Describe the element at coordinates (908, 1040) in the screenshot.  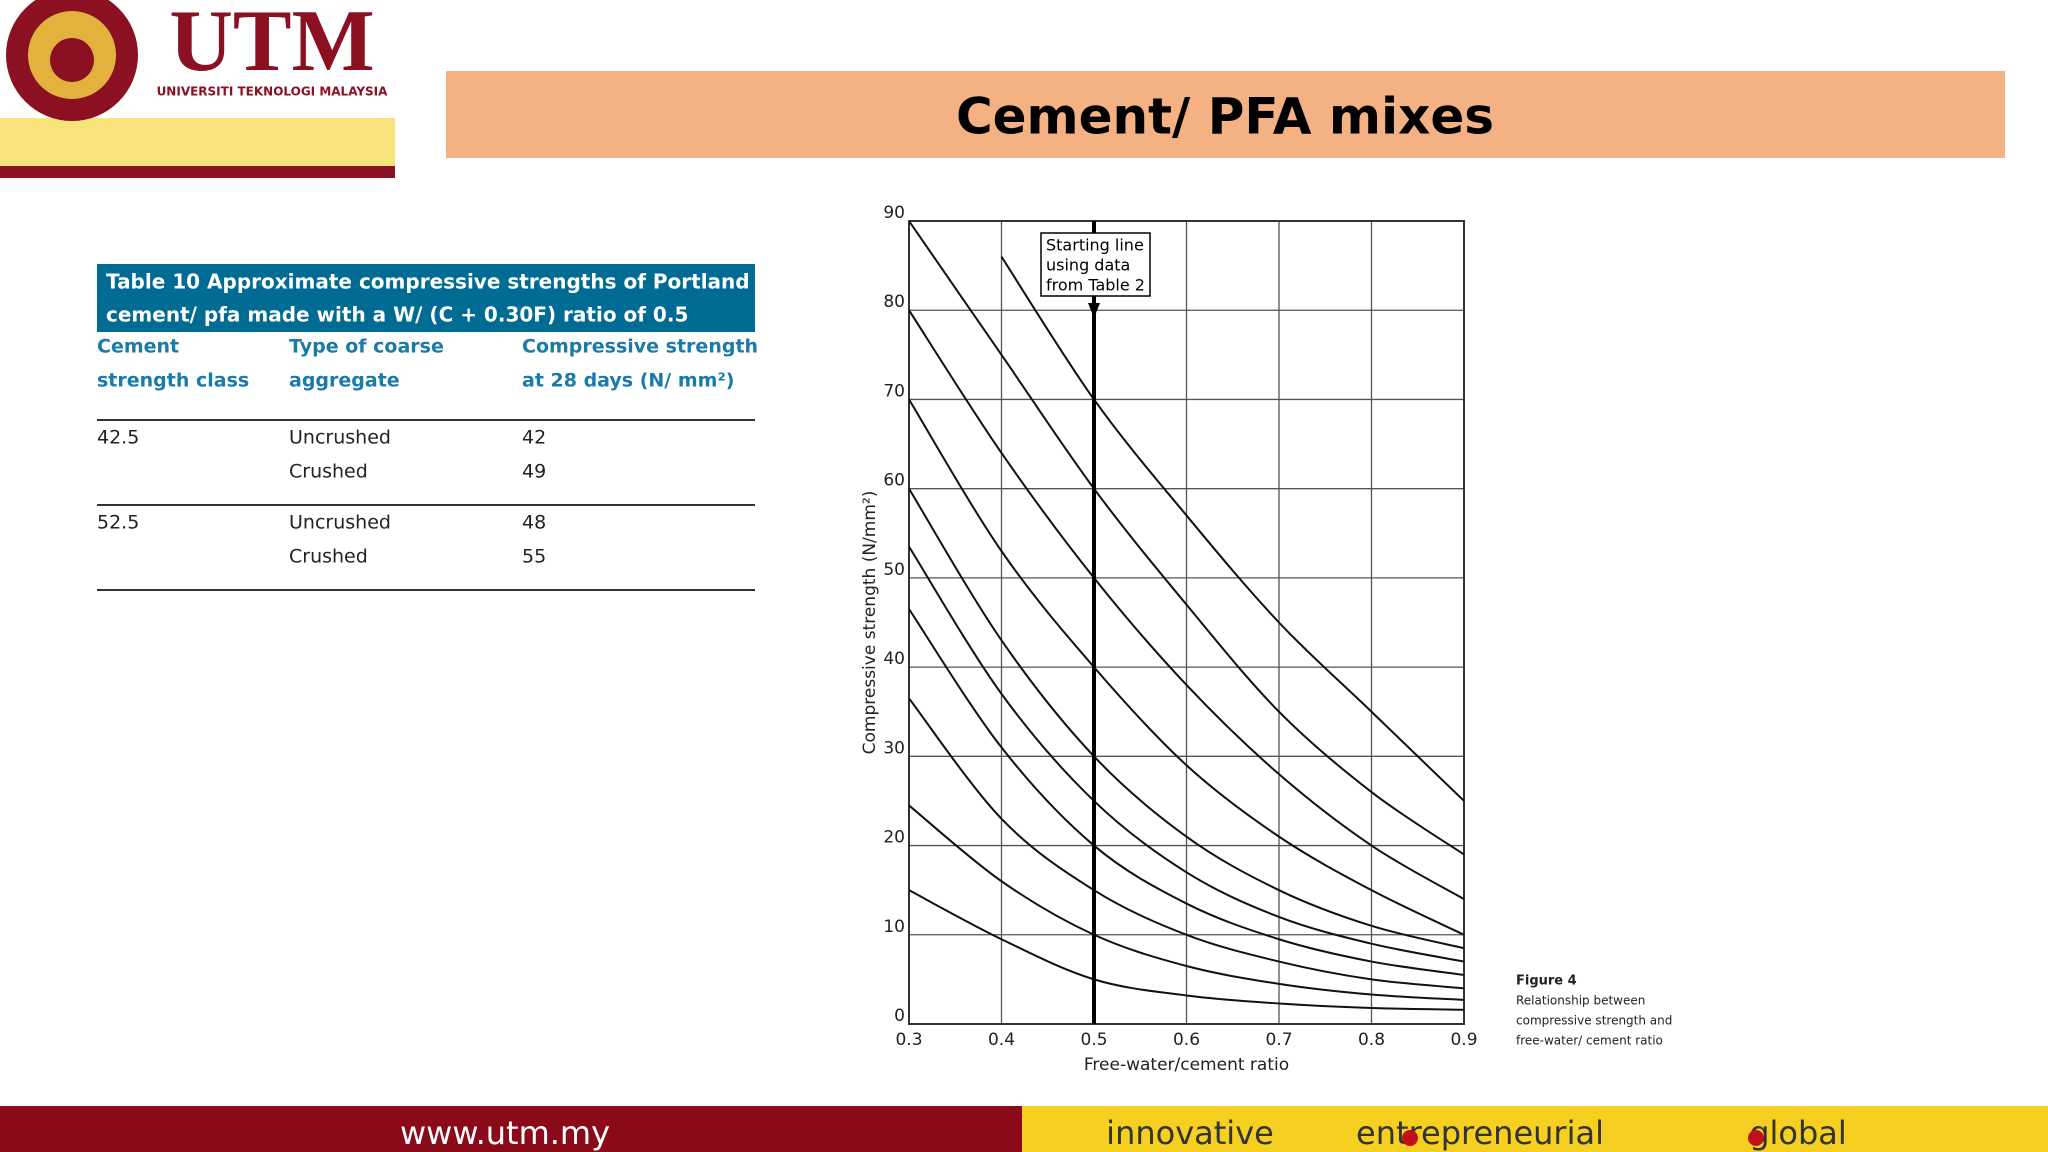
I see `x-tick-label: 0.3` at that location.